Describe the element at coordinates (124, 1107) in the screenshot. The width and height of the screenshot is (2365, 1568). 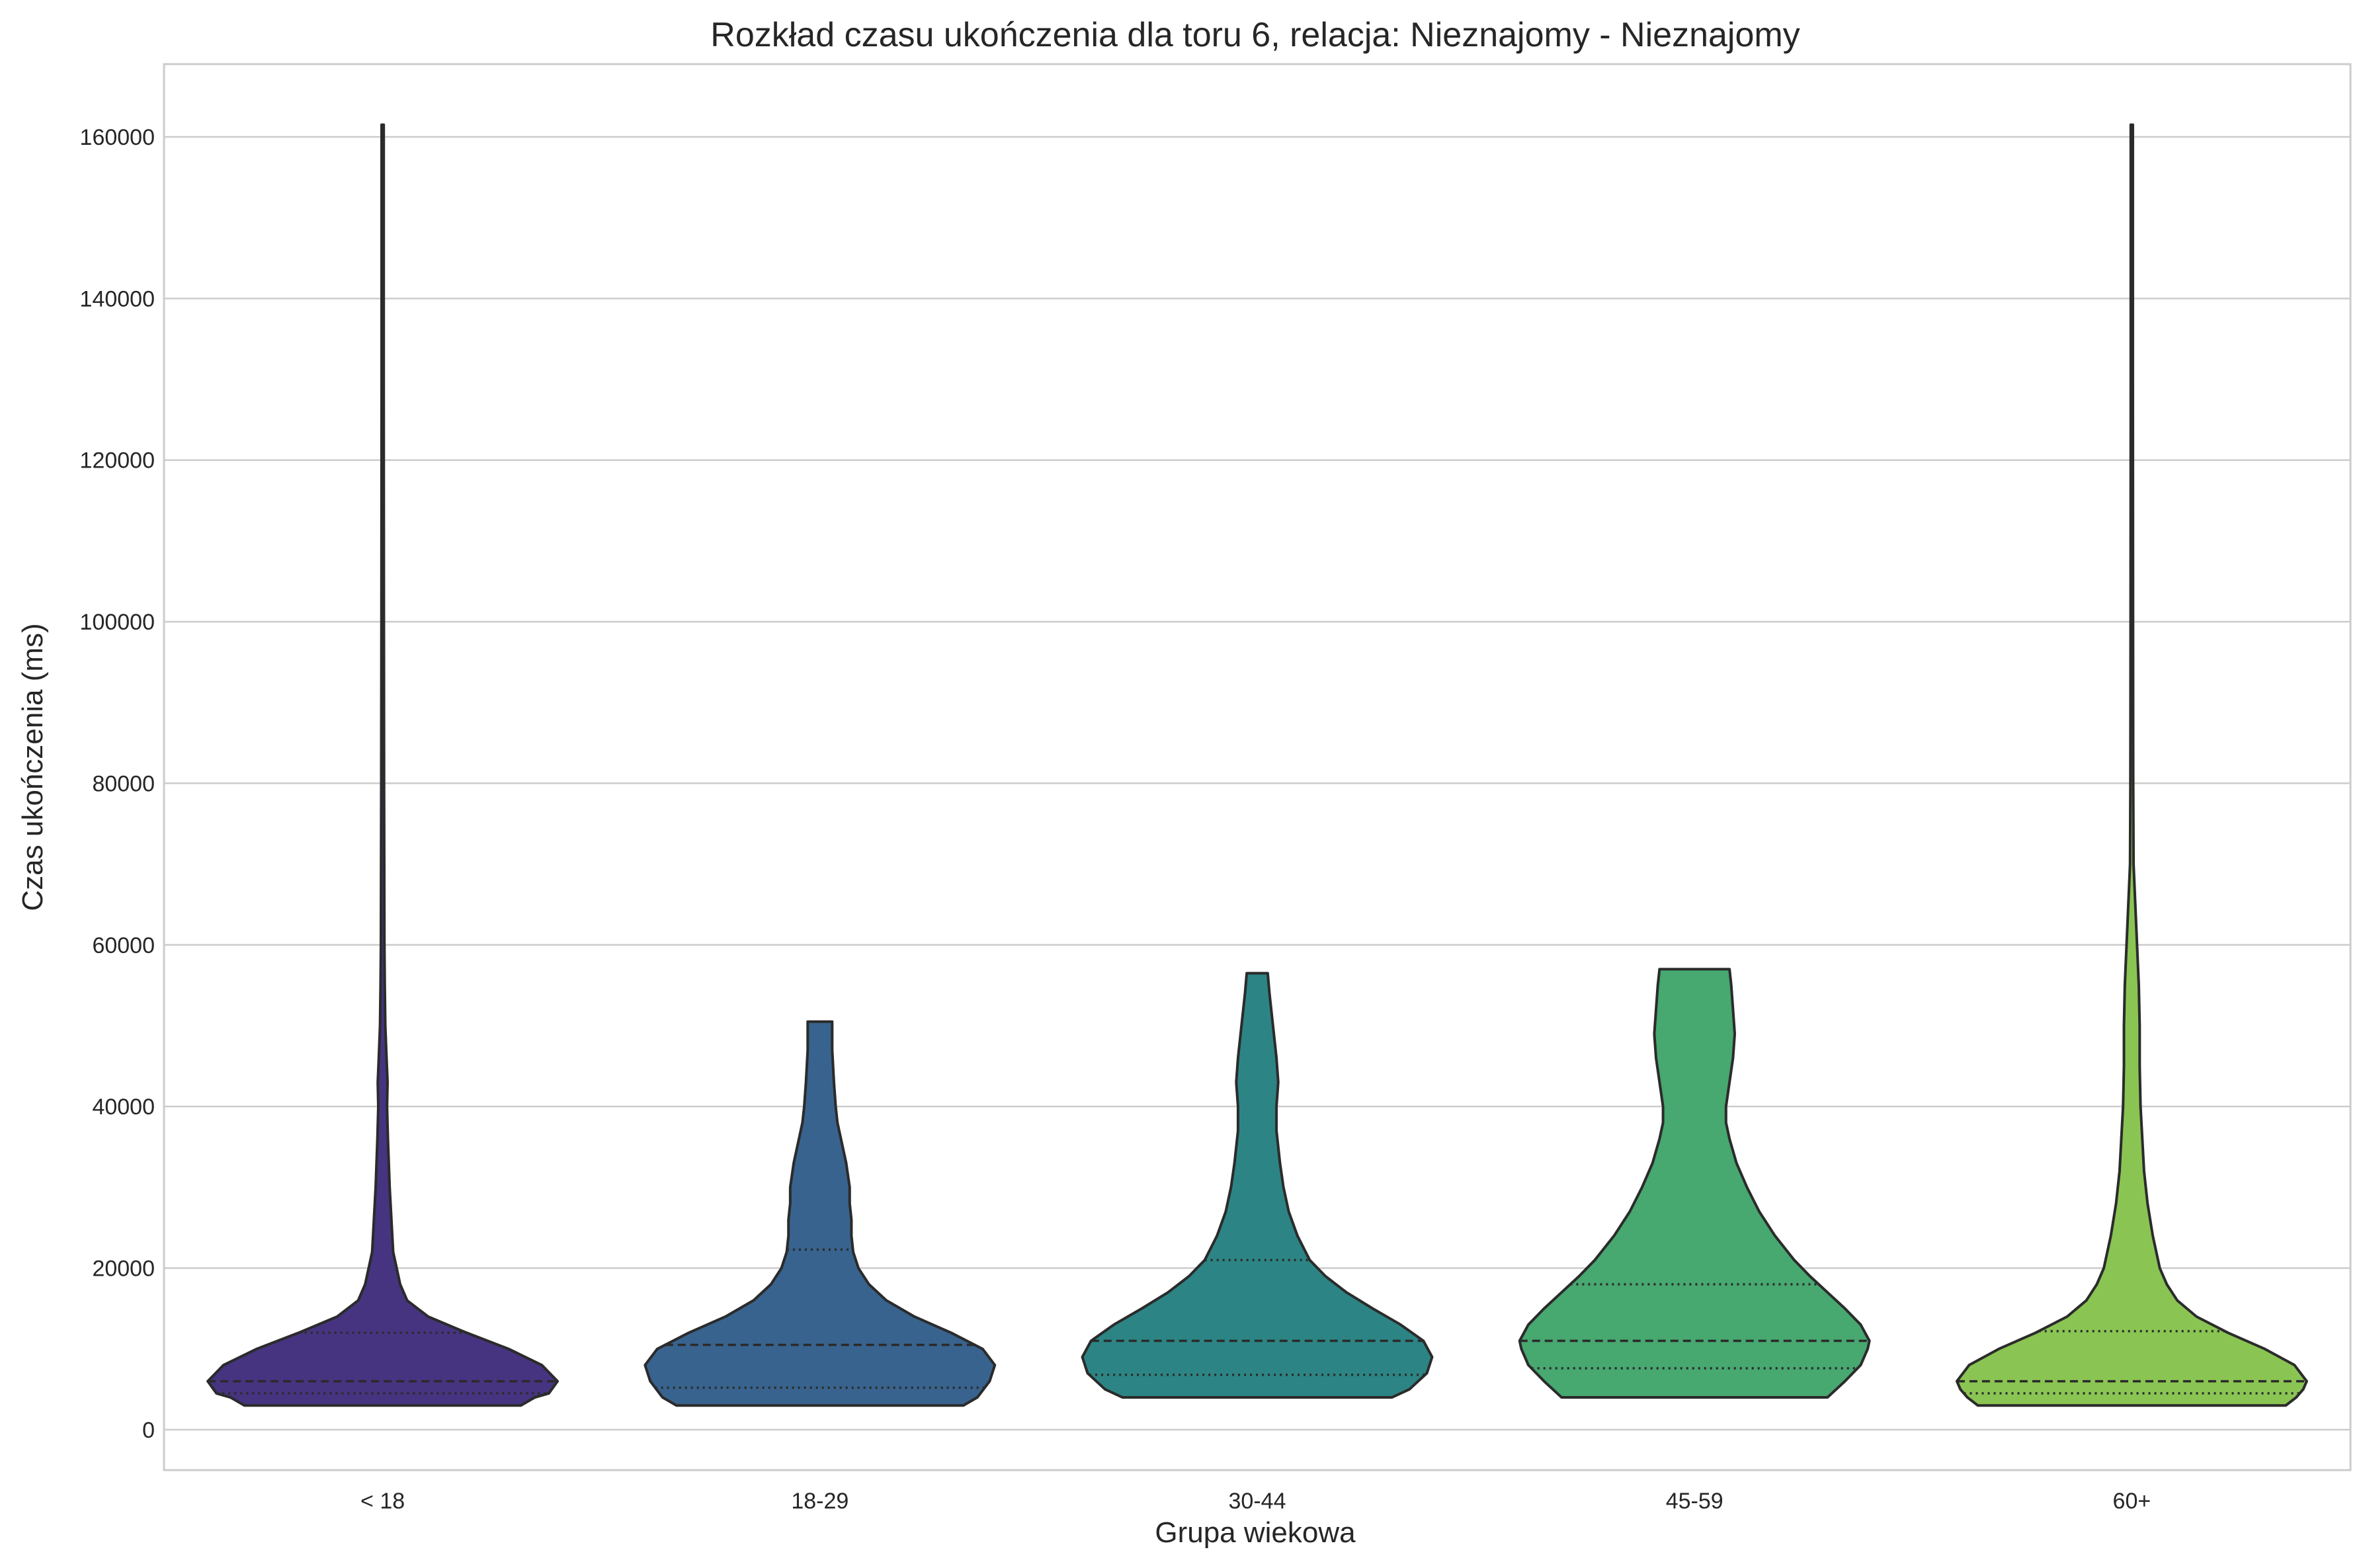
I see `y-tick-label: 40000` at that location.